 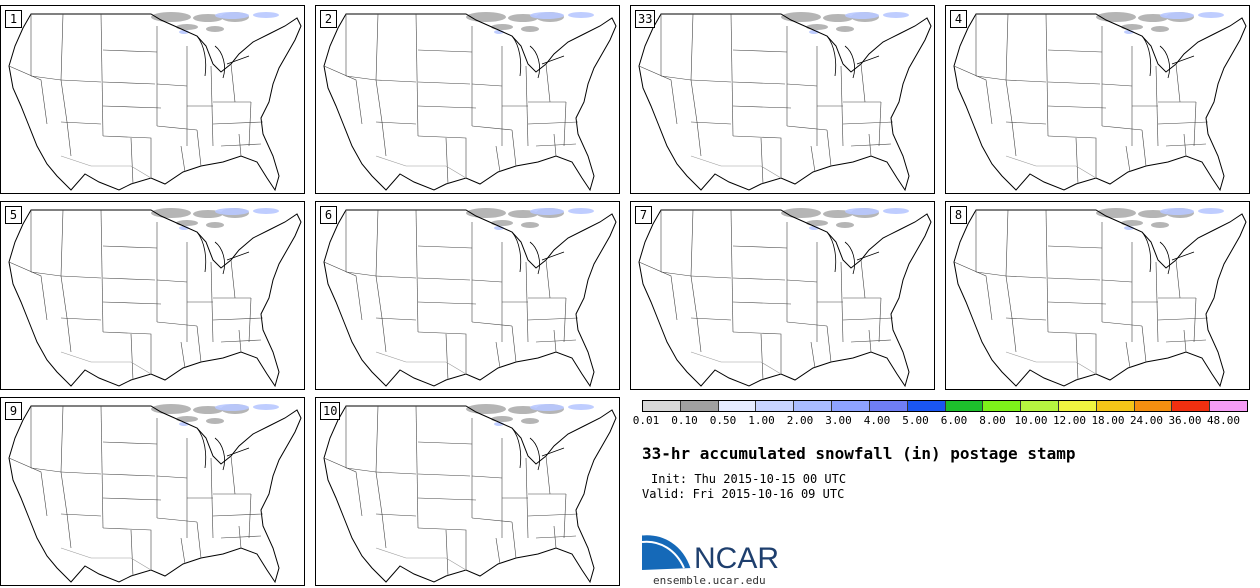 I want to click on member-panel-10: 10, so click(x=467, y=491).